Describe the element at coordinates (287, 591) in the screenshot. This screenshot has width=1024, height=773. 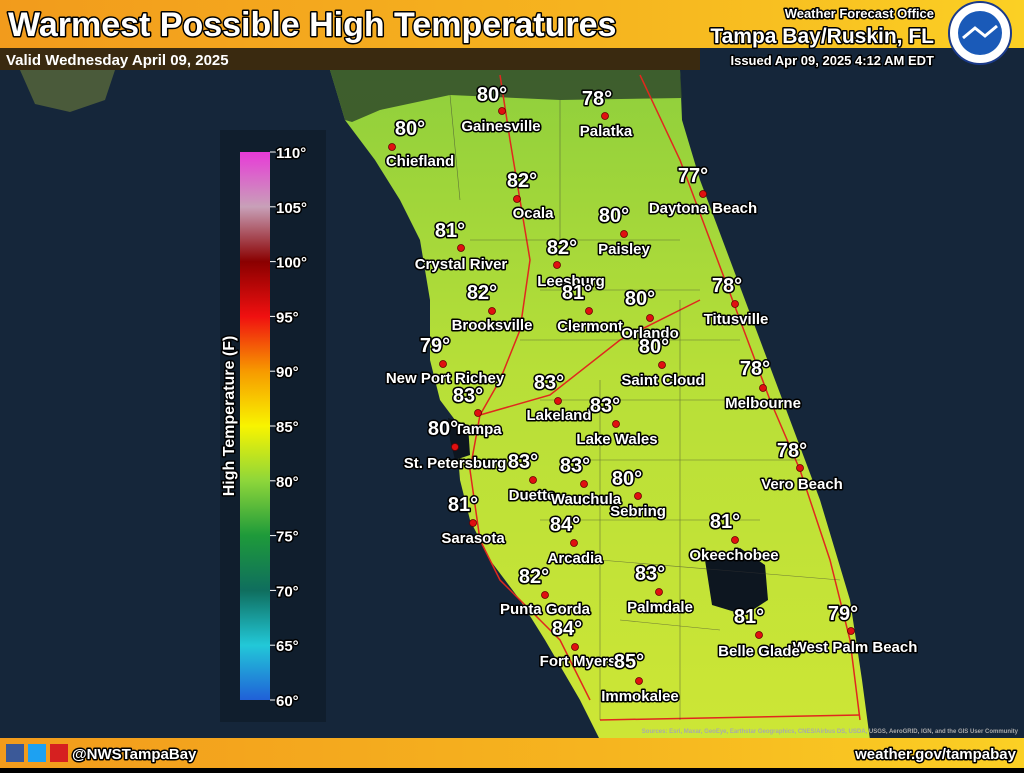
I see `legend-tick-label: 70°` at that location.